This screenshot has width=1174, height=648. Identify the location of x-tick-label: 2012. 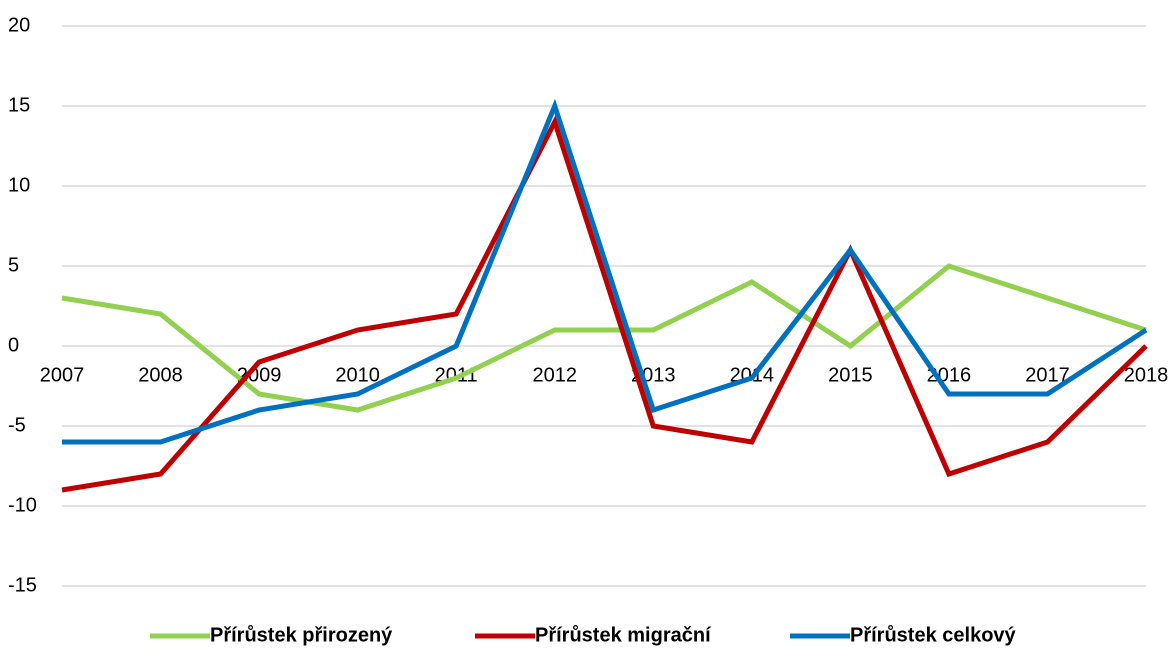
(554, 375).